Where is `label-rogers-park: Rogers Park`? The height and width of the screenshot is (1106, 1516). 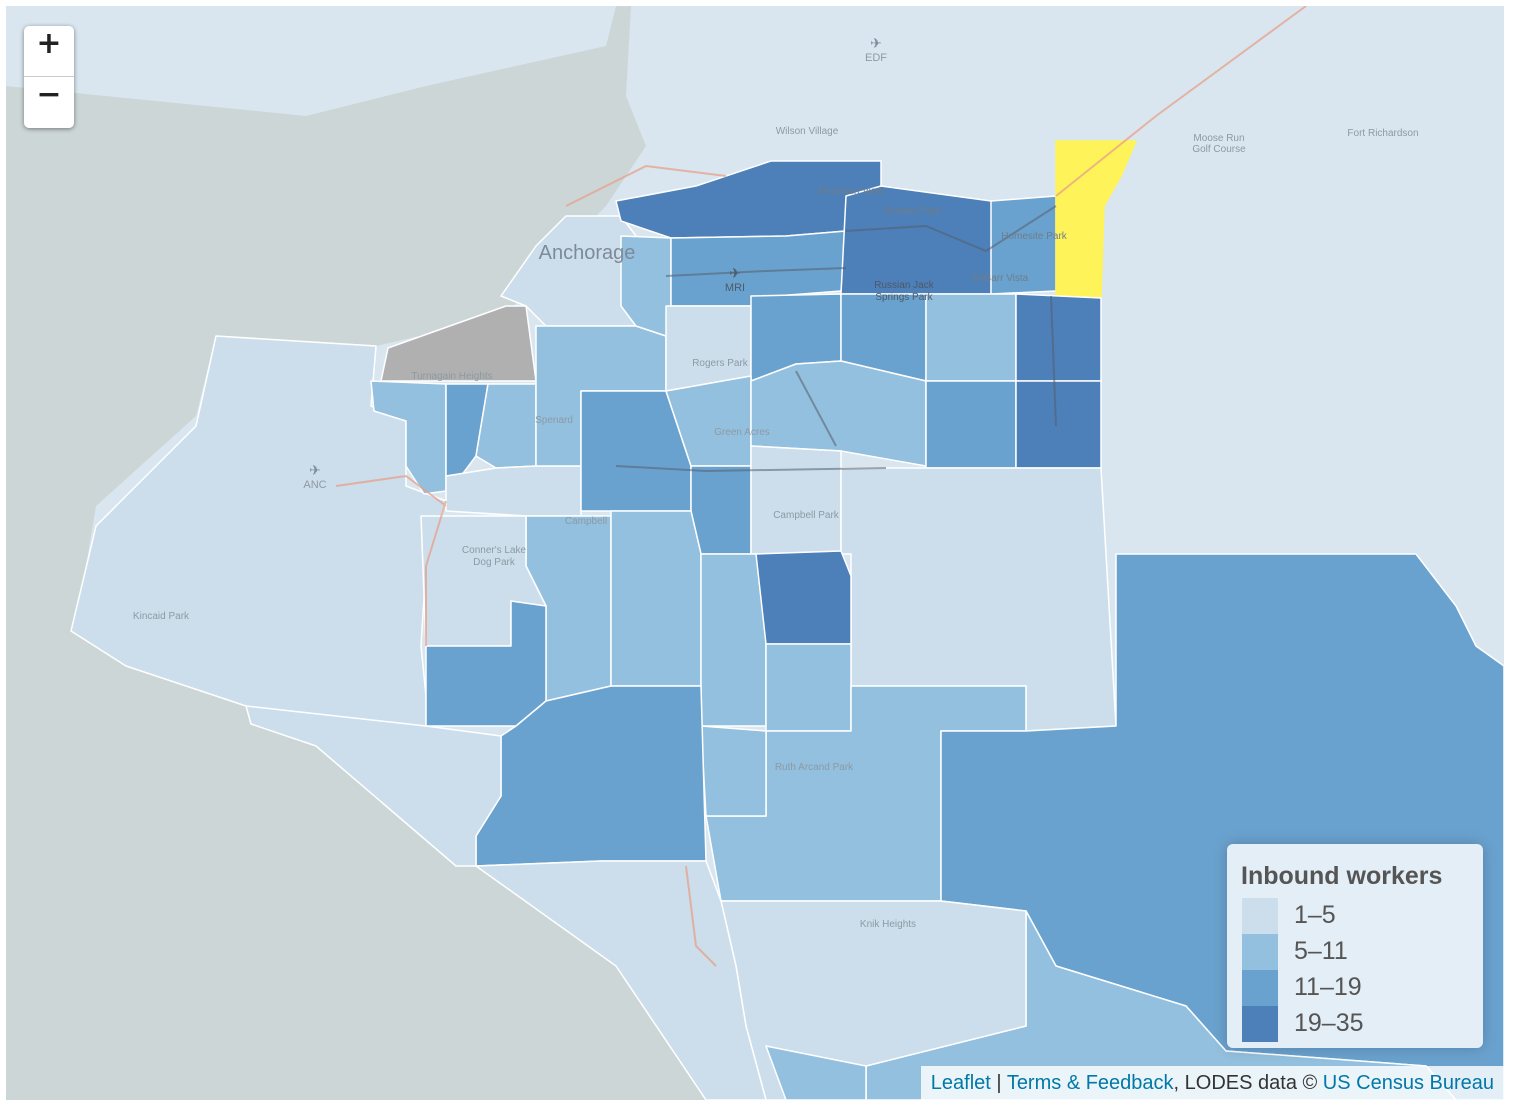 label-rogers-park: Rogers Park is located at coordinates (720, 363).